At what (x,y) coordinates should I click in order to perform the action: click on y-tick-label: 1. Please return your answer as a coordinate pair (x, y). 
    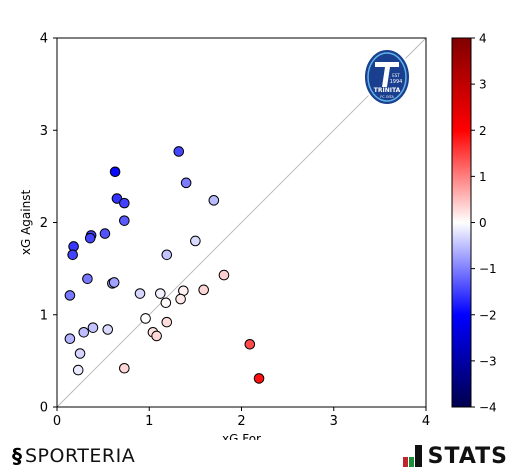
    Looking at the image, I should click on (44, 315).